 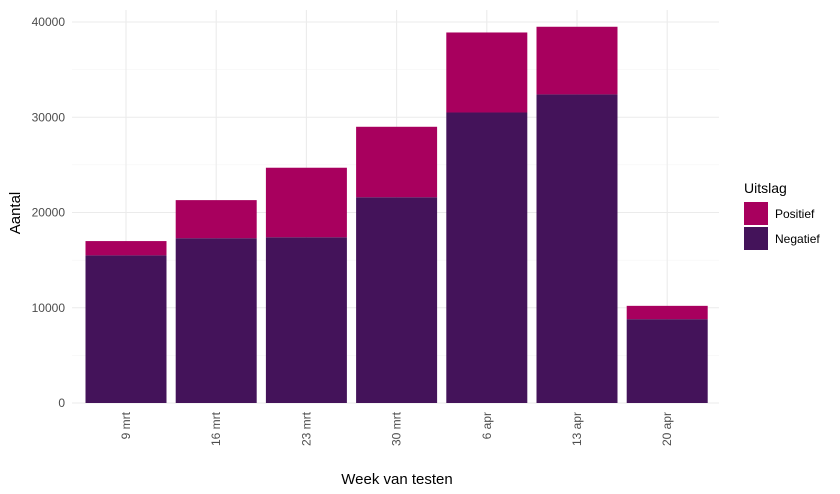 What do you see at coordinates (487, 425) in the screenshot?
I see `x-tick-label: 6 apr` at bounding box center [487, 425].